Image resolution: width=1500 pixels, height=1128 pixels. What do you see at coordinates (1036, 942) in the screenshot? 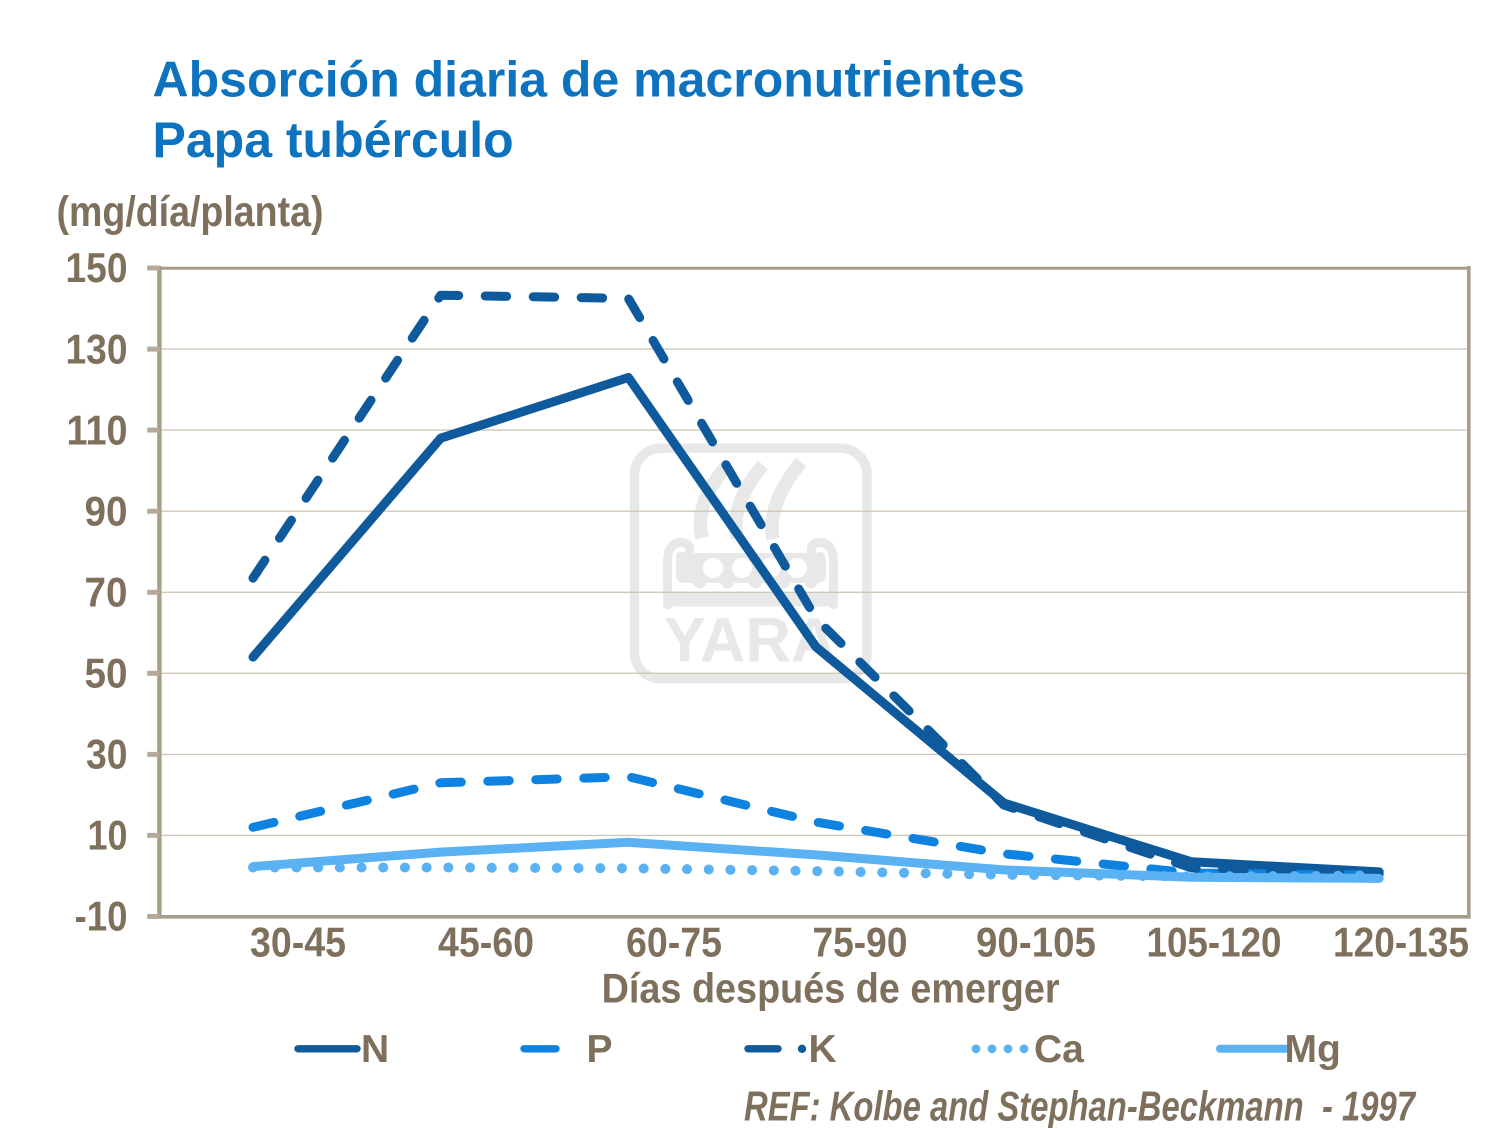
I see `svg-text: 90-105` at bounding box center [1036, 942].